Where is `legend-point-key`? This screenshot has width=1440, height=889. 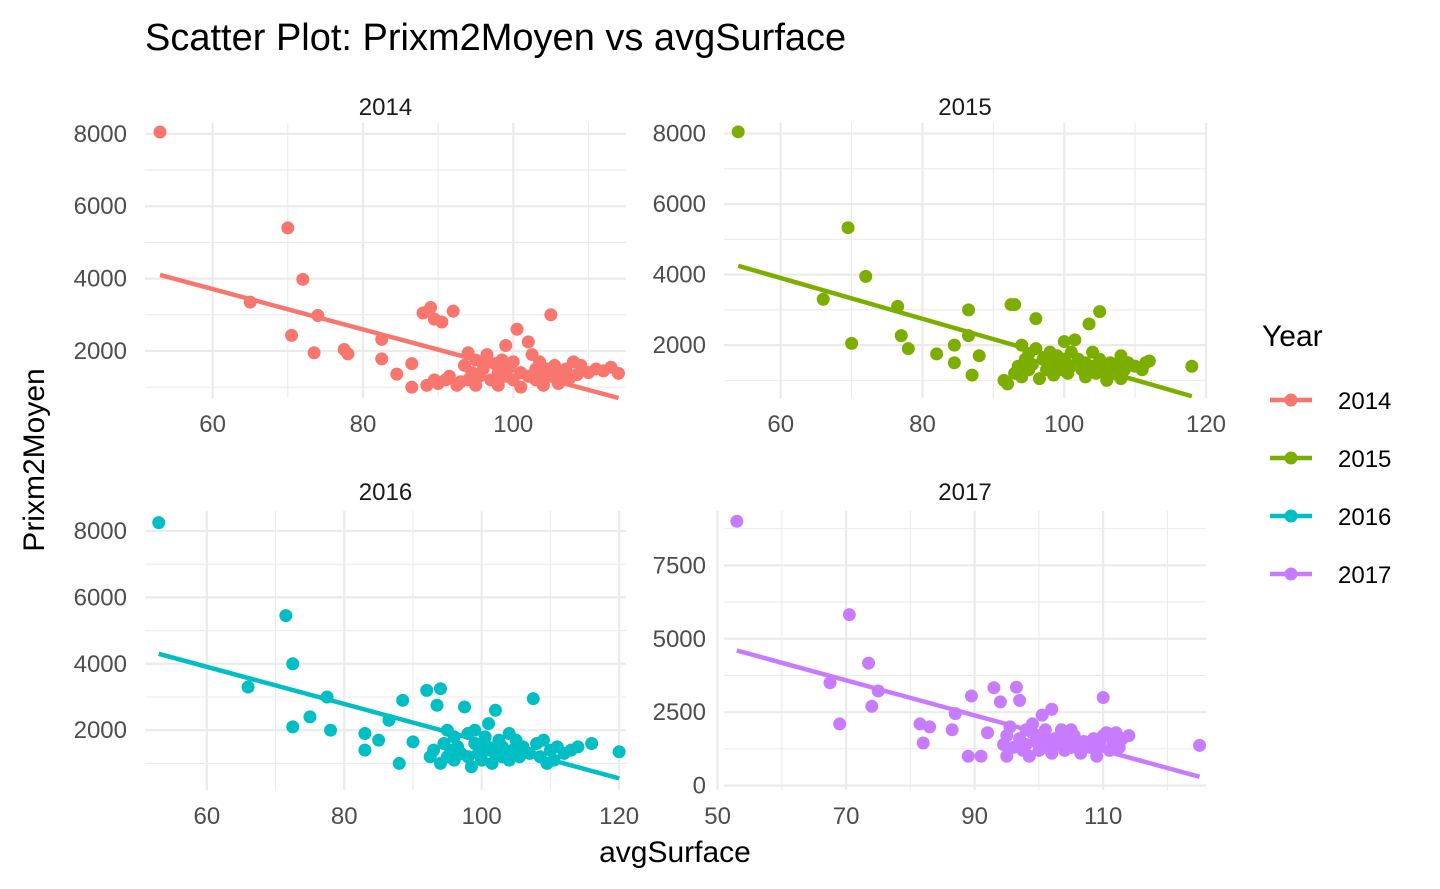 legend-point-key is located at coordinates (1291, 458).